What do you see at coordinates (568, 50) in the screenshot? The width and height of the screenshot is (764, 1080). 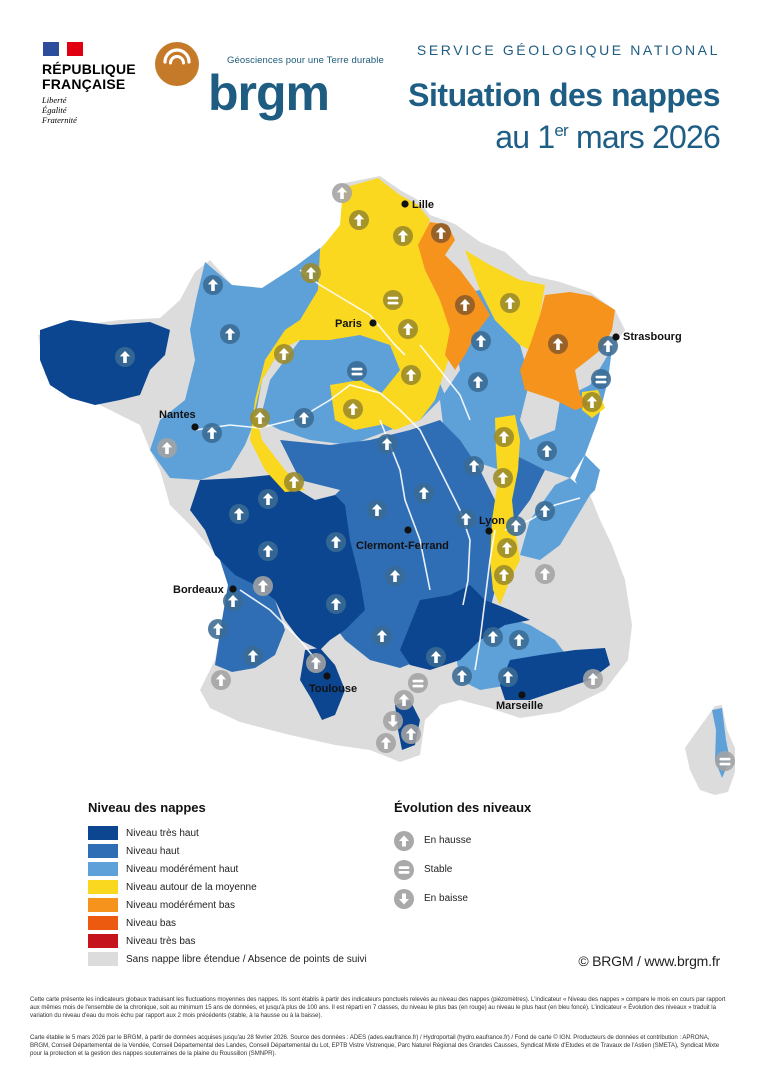 I see `service-label: SERVICE GÉOLOGIQUE NATIONAL` at bounding box center [568, 50].